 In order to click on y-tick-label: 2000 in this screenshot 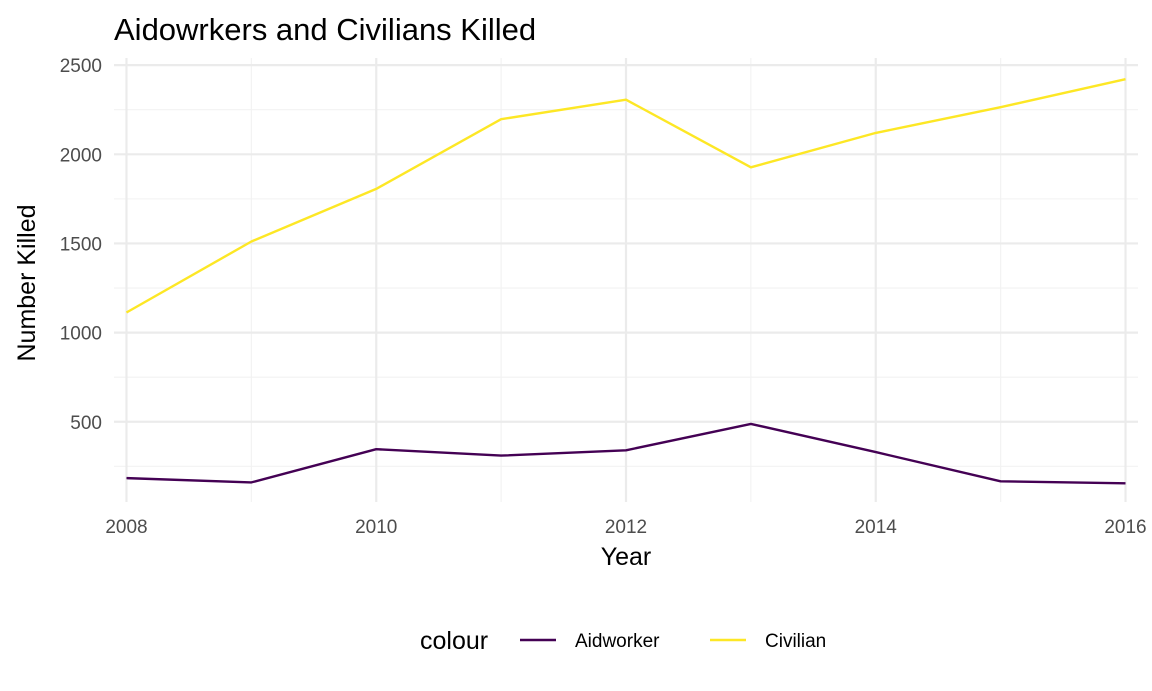, I will do `click(81, 155)`.